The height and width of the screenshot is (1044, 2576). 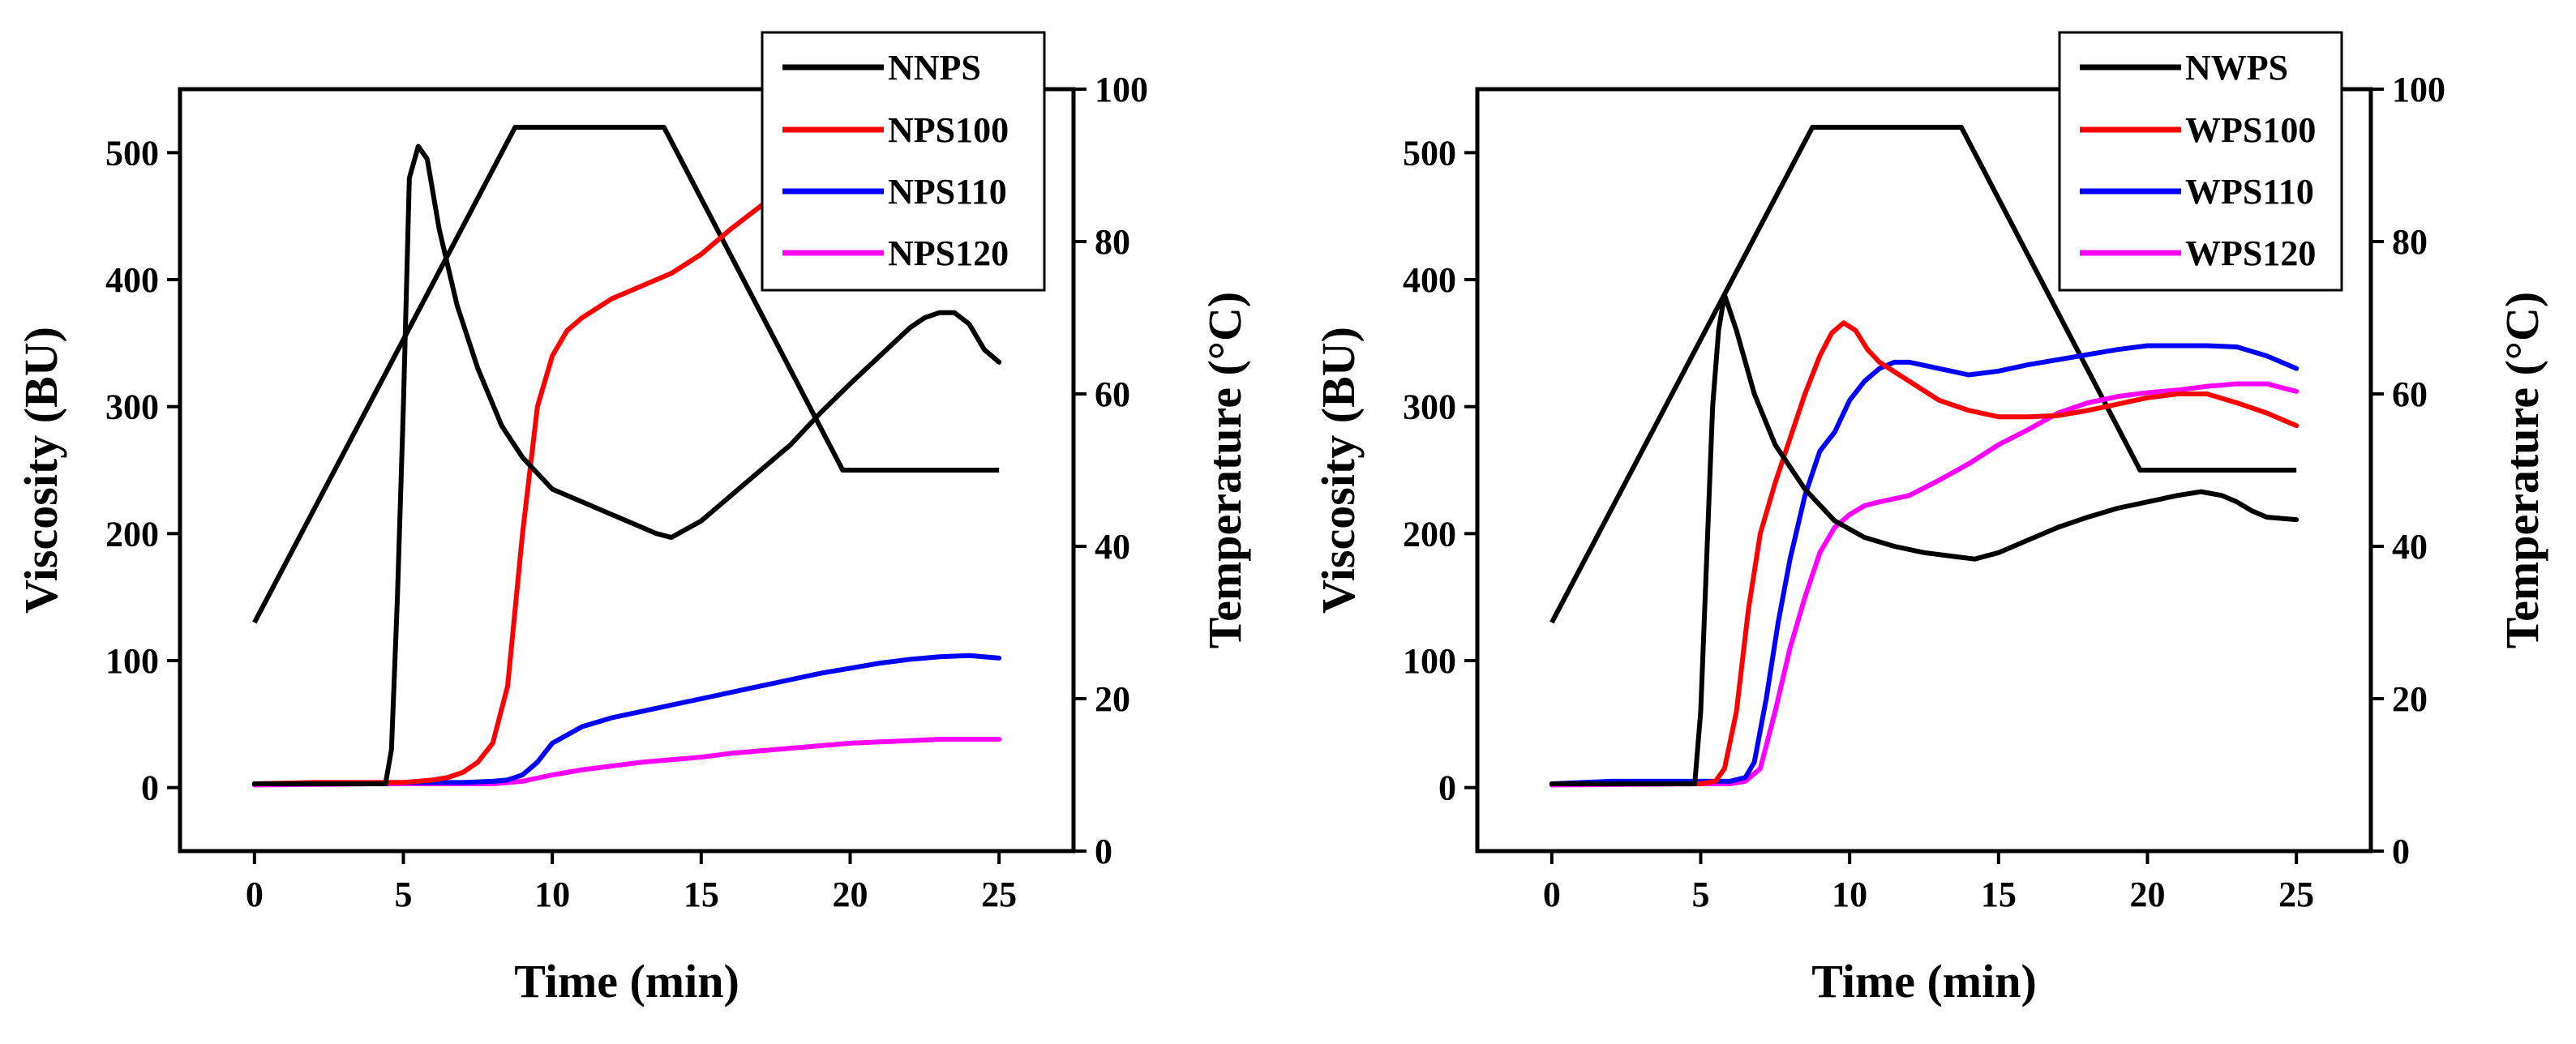 I want to click on legend-label-nnps: NNPS, so click(x=934, y=68).